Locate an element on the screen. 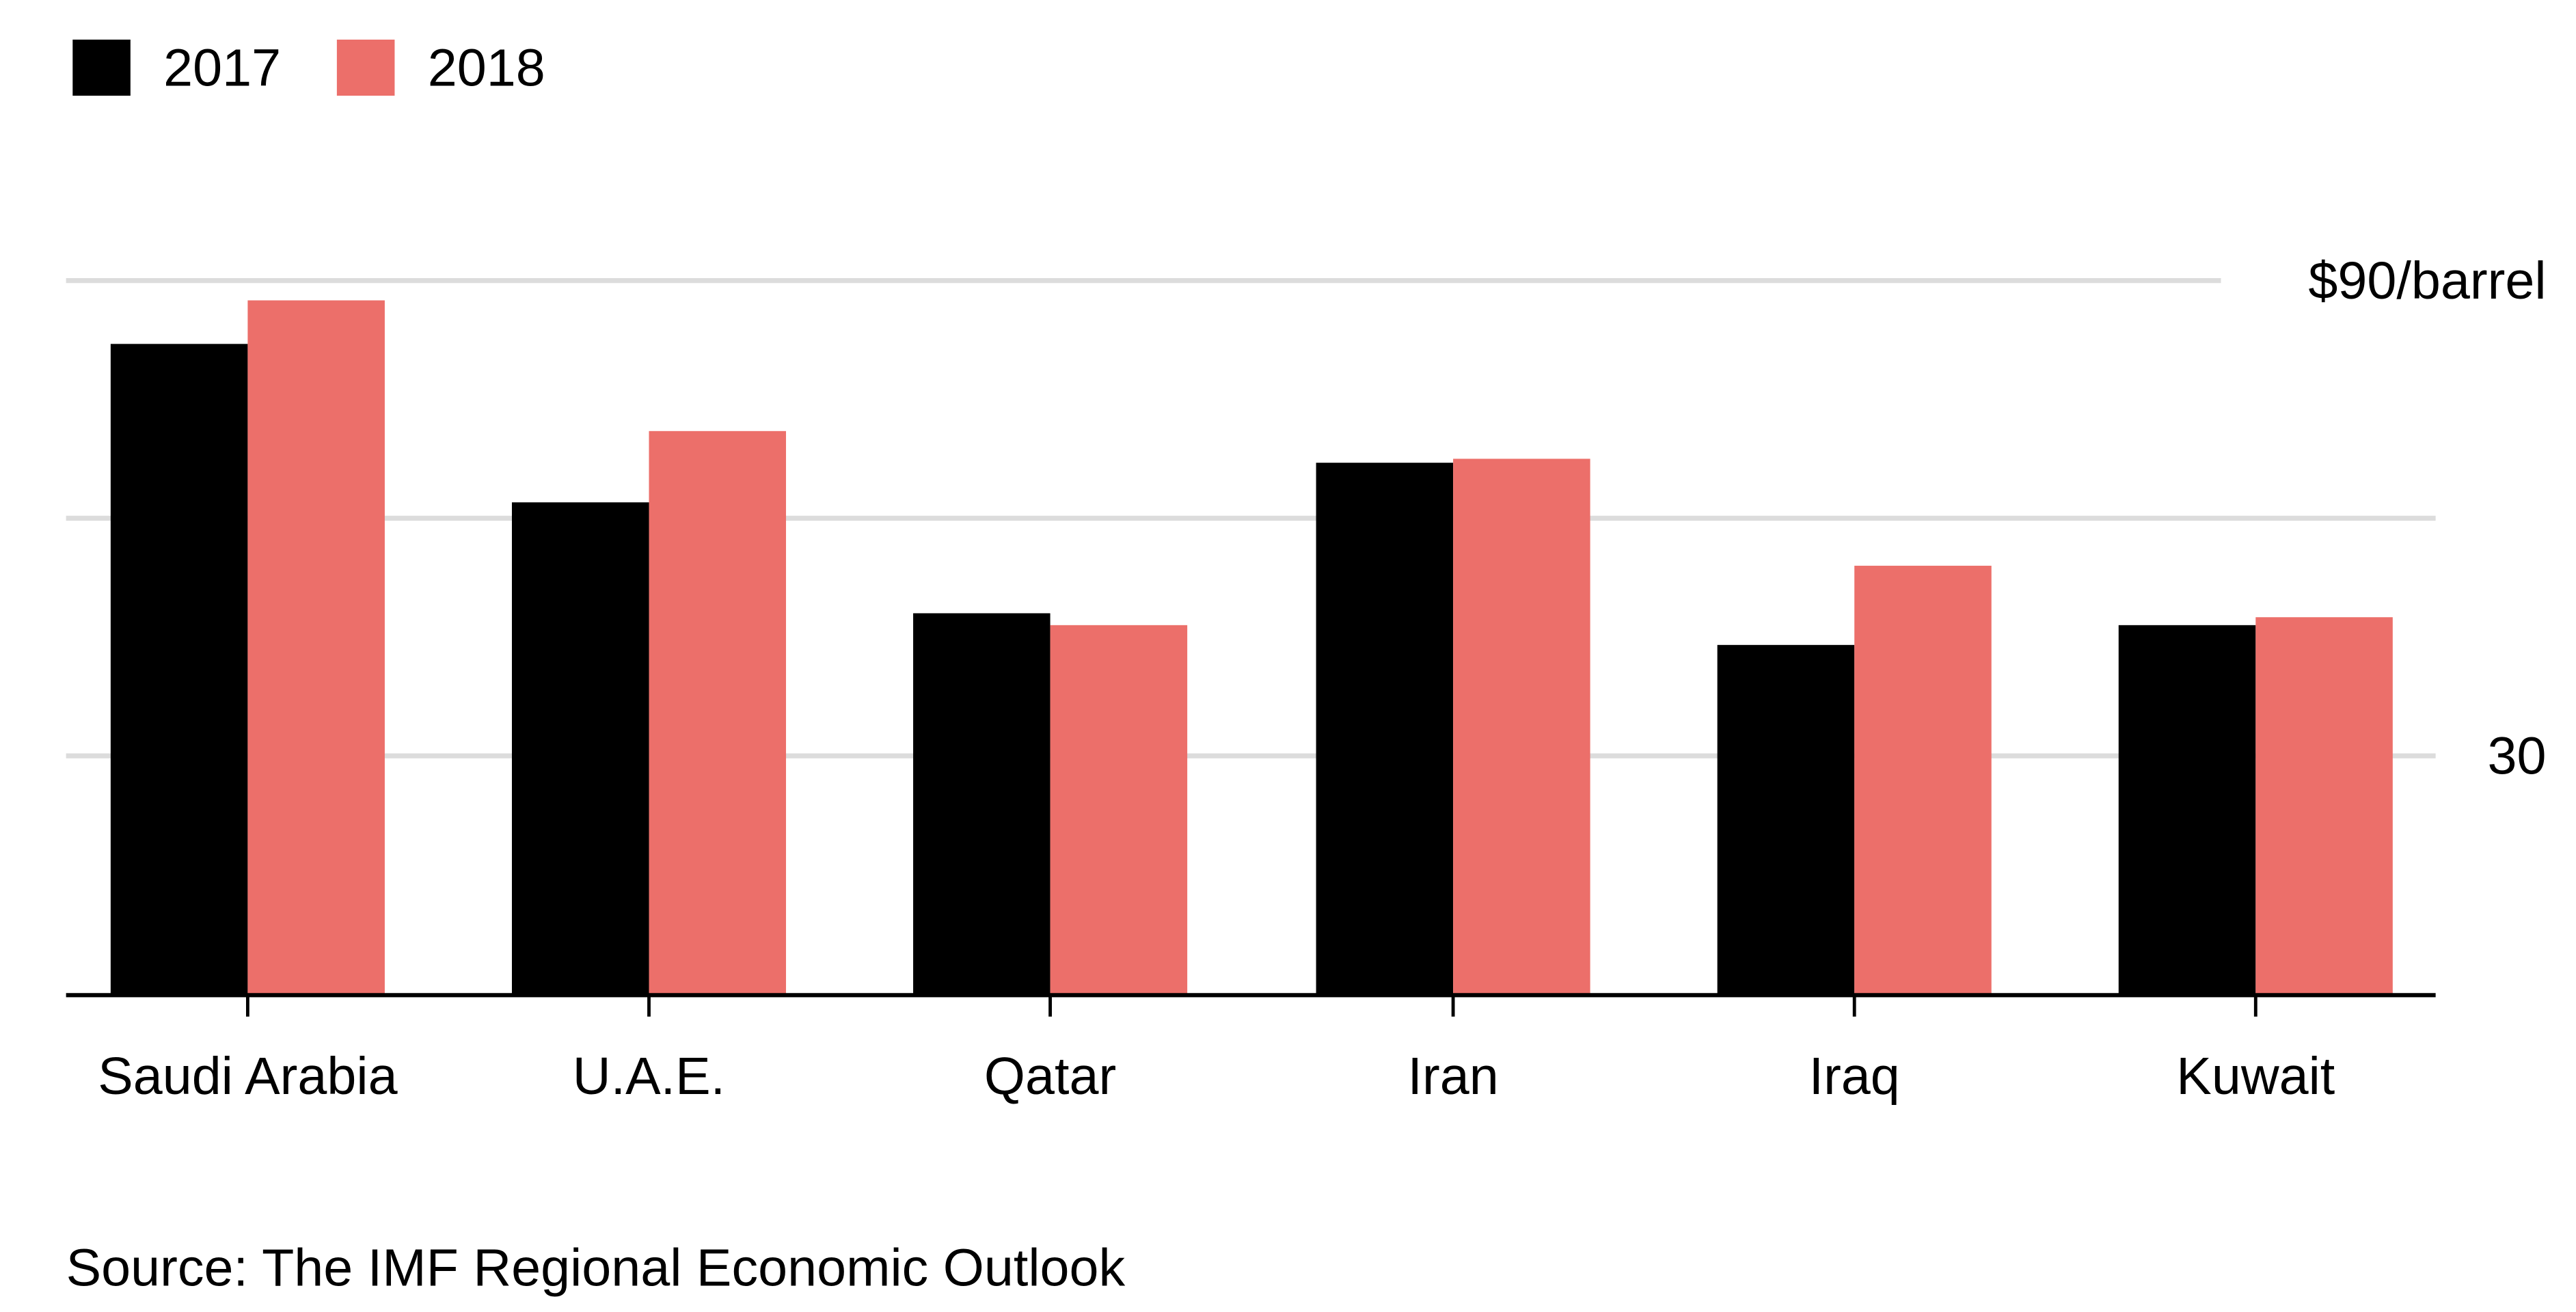 Image resolution: width=2576 pixels, height=1312 pixels. legend-label-2017: 2017 is located at coordinates (222, 68).